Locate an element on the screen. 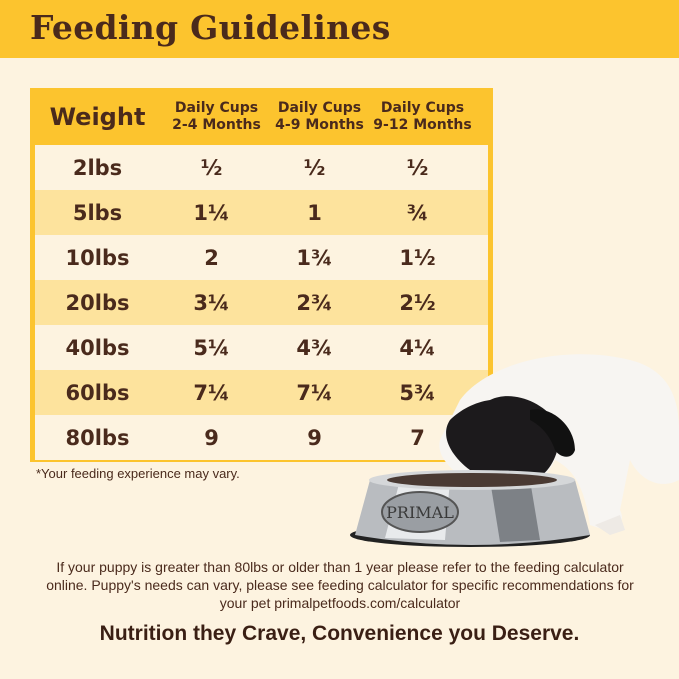 Image resolution: width=679 pixels, height=679 pixels. cups-cell: 7 is located at coordinates (417, 437).